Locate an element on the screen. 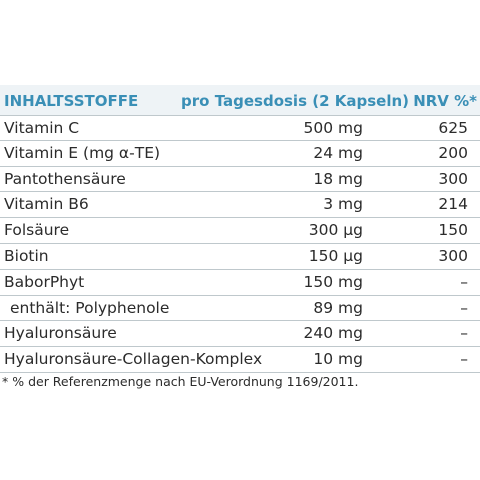  ingredient-name: Hyaluronsäure is located at coordinates (60, 333).